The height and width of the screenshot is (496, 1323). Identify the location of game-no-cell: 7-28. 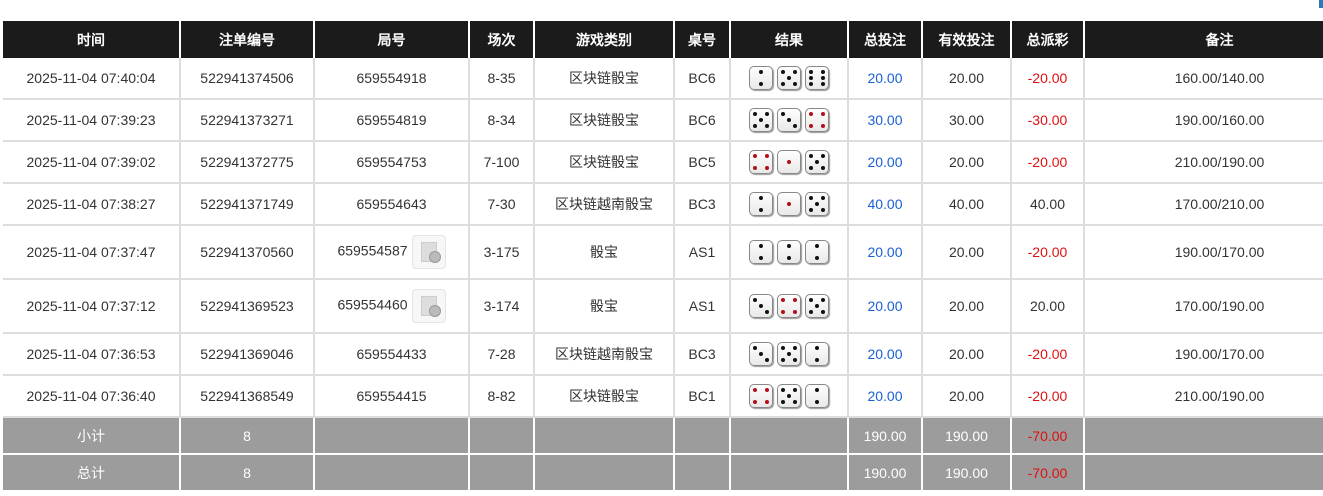
(502, 354).